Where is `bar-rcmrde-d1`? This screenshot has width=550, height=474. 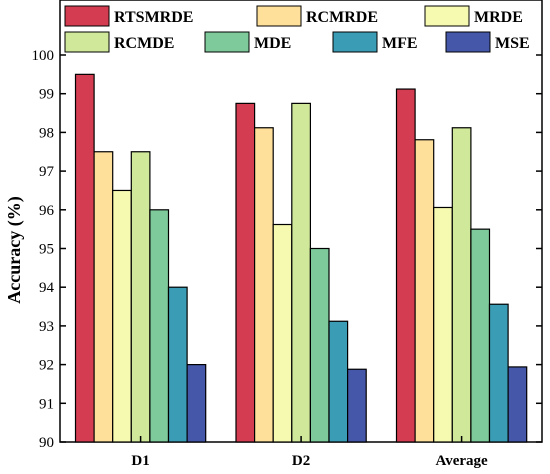 bar-rcmrde-d1 is located at coordinates (103, 297).